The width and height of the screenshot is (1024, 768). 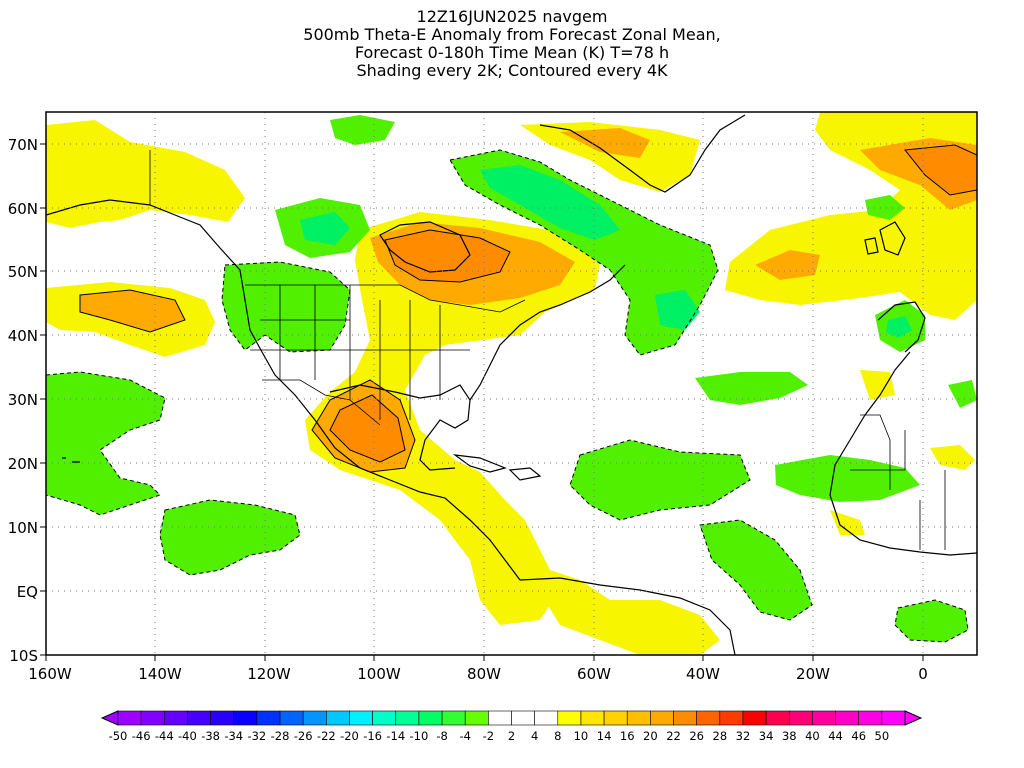 I want to click on colorbar-label: 16, so click(x=627, y=736).